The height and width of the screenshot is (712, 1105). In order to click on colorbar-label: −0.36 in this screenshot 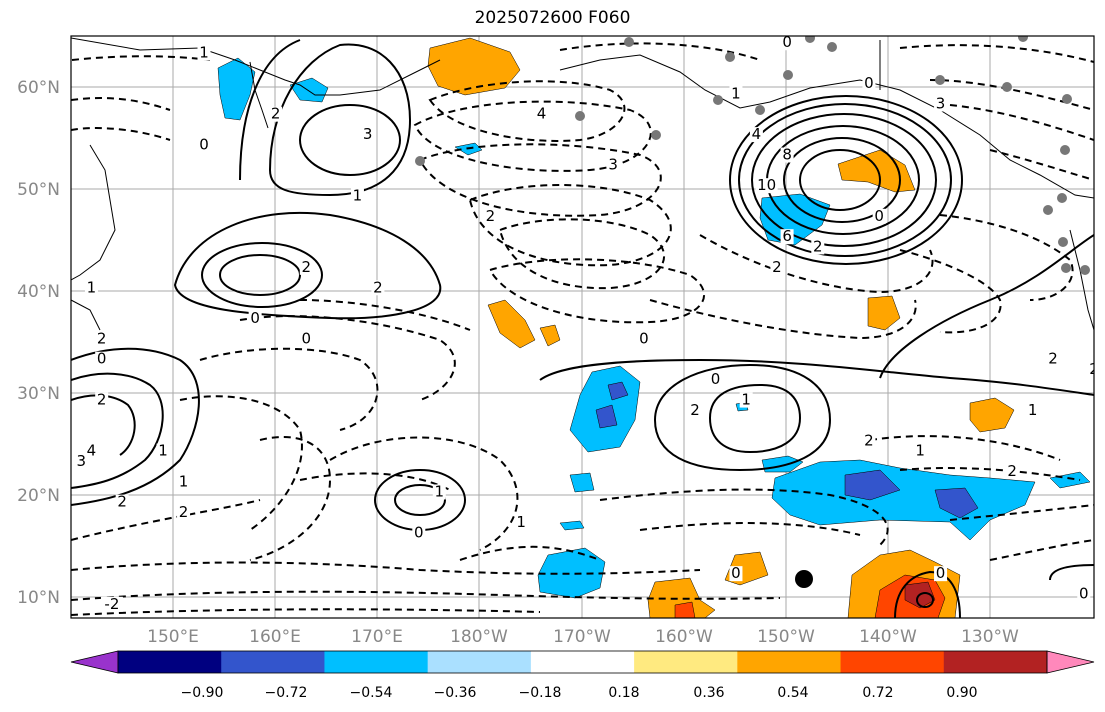, I will do `click(455, 693)`.